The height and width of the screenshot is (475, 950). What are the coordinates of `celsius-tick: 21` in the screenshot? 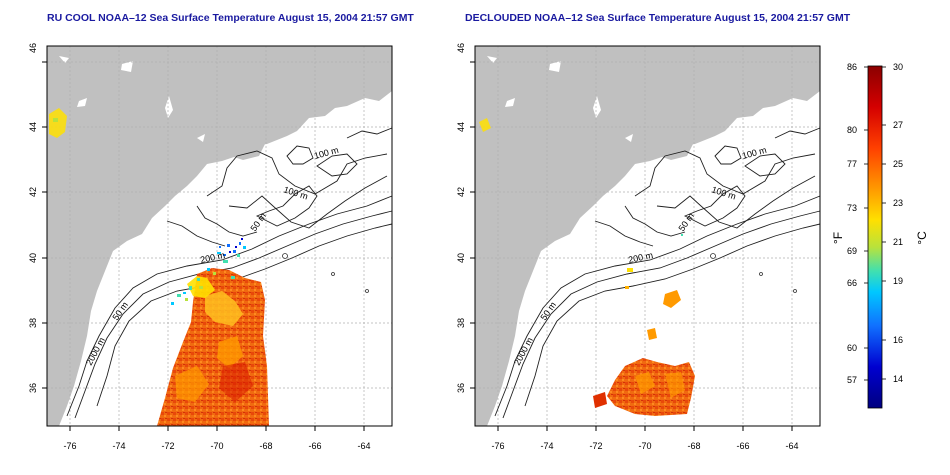 It's located at (898, 242).